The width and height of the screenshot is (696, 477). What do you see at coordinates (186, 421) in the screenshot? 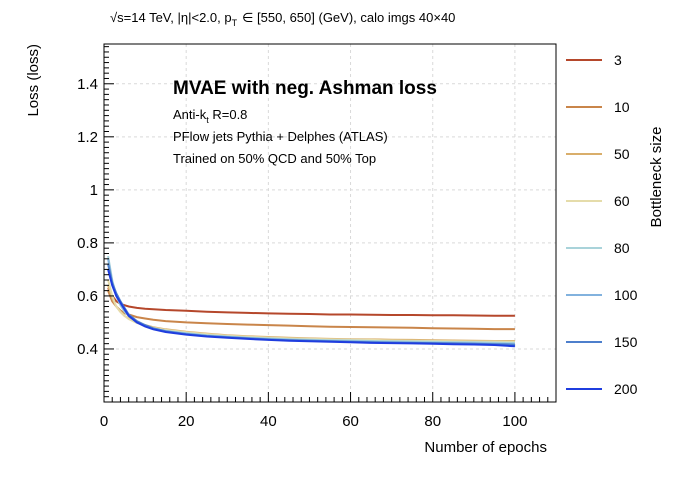
I see `x-tick-label: 20` at bounding box center [186, 421].